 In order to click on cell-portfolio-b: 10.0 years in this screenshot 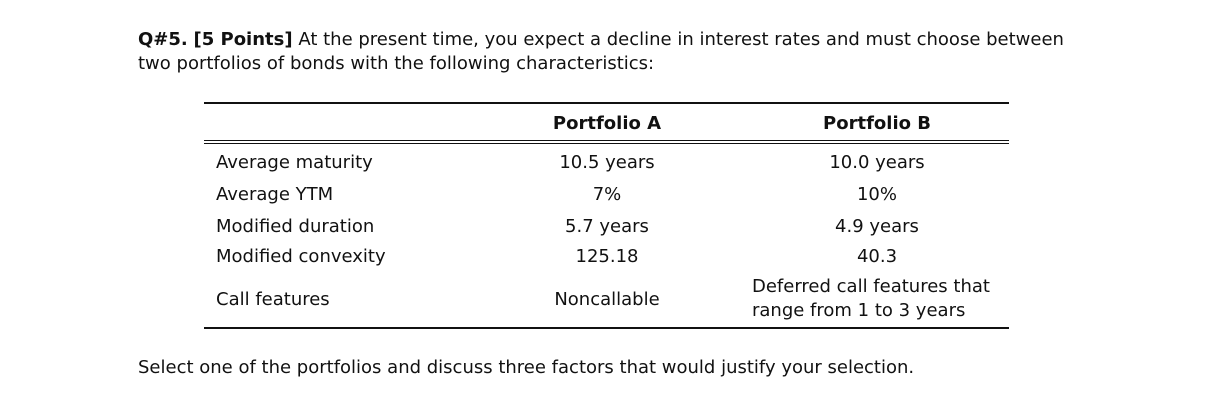, I will do `click(877, 162)`.